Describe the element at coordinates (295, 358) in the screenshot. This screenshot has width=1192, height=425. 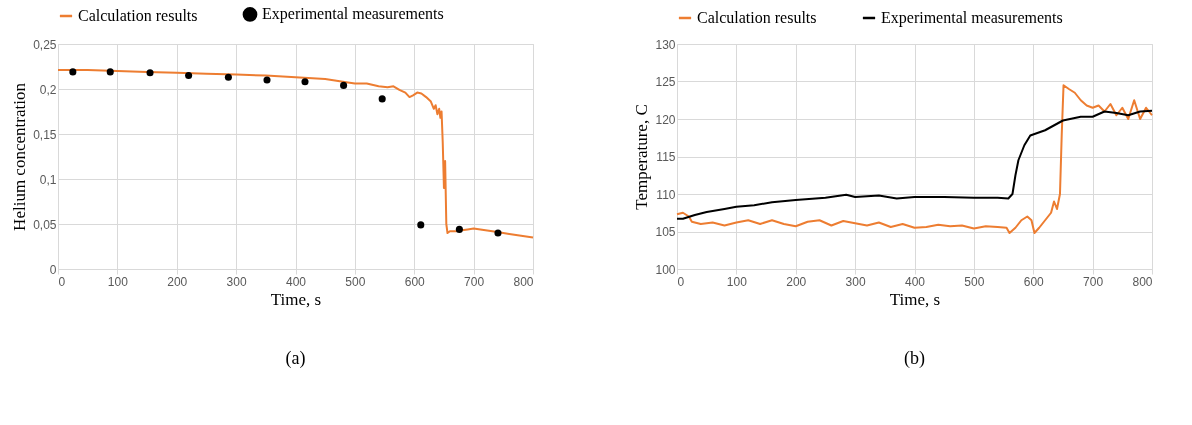
I see `text: (a)` at that location.